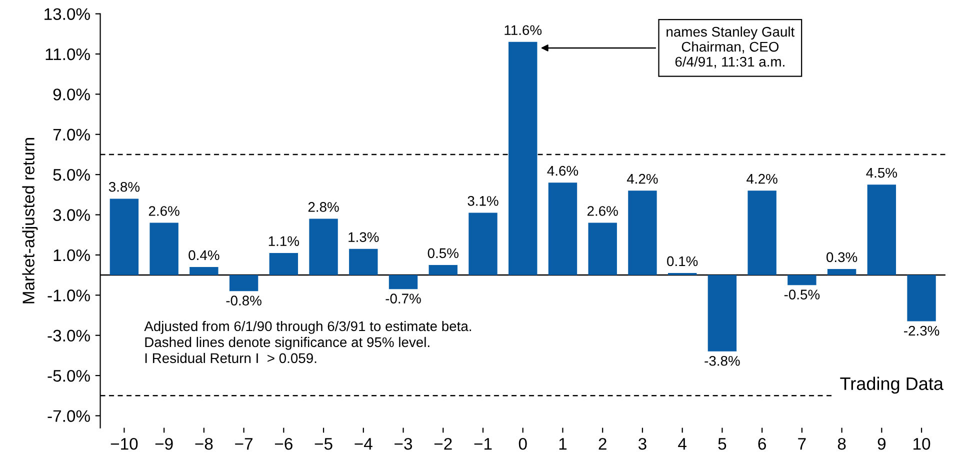 The height and width of the screenshot is (460, 955). What do you see at coordinates (403, 444) in the screenshot?
I see `x-tick-label: −3` at bounding box center [403, 444].